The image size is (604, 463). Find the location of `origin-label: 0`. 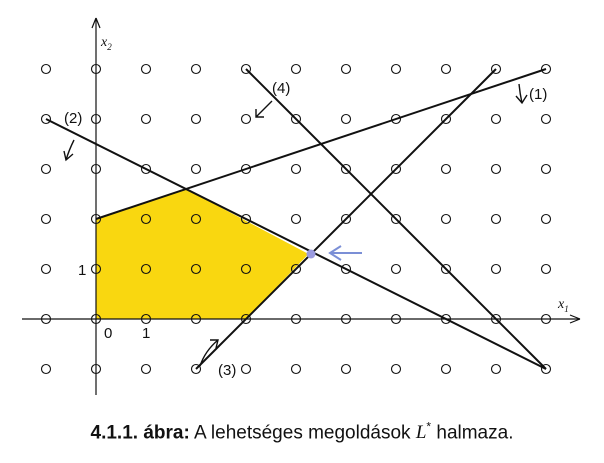

origin-label: 0 is located at coordinates (108, 333).